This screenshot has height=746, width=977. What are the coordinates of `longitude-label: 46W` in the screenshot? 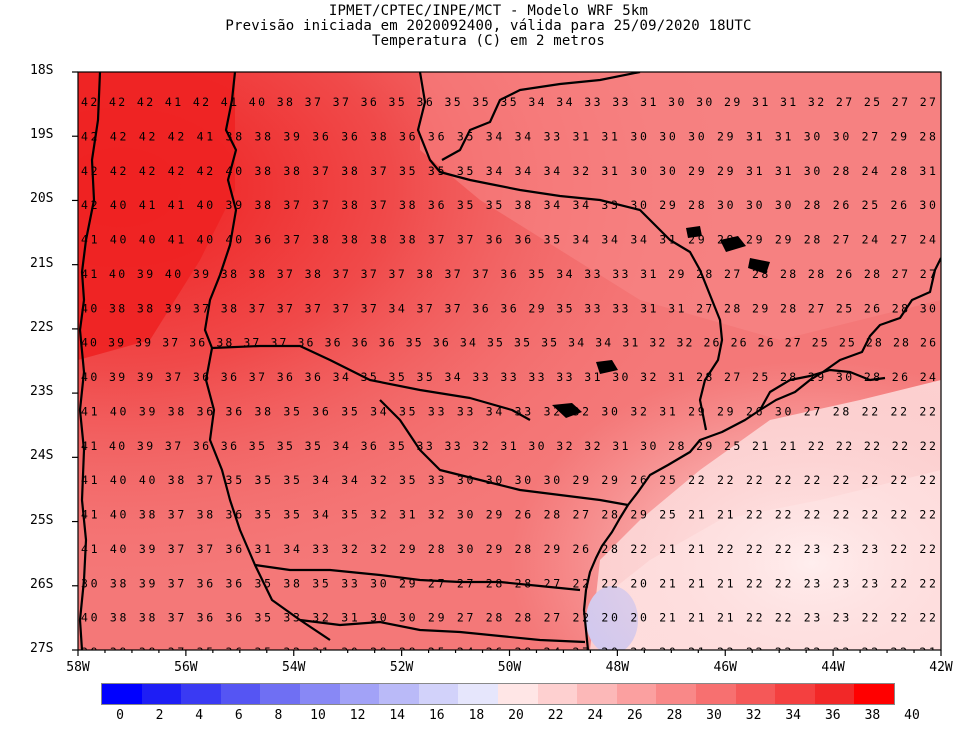 It's located at (725, 667).